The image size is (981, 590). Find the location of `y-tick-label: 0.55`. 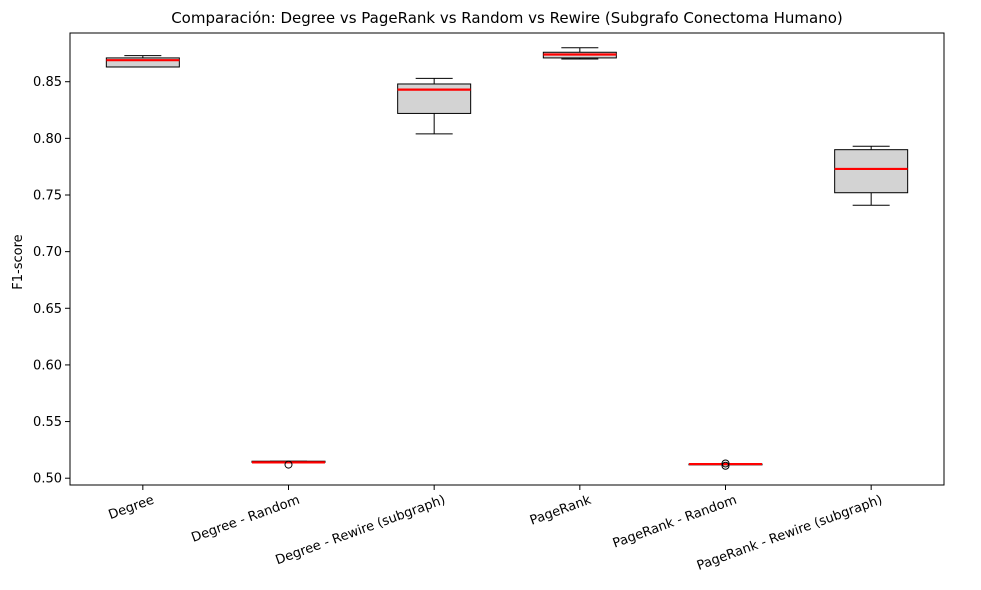

y-tick-label: 0.55 is located at coordinates (47, 422).